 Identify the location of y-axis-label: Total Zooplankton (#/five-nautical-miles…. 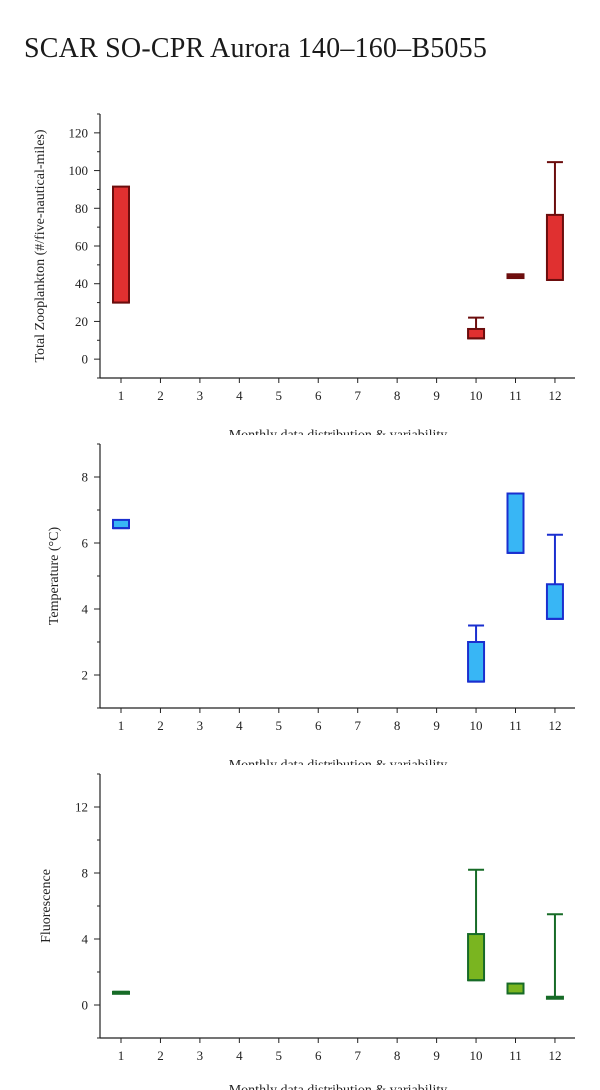
(40, 245).